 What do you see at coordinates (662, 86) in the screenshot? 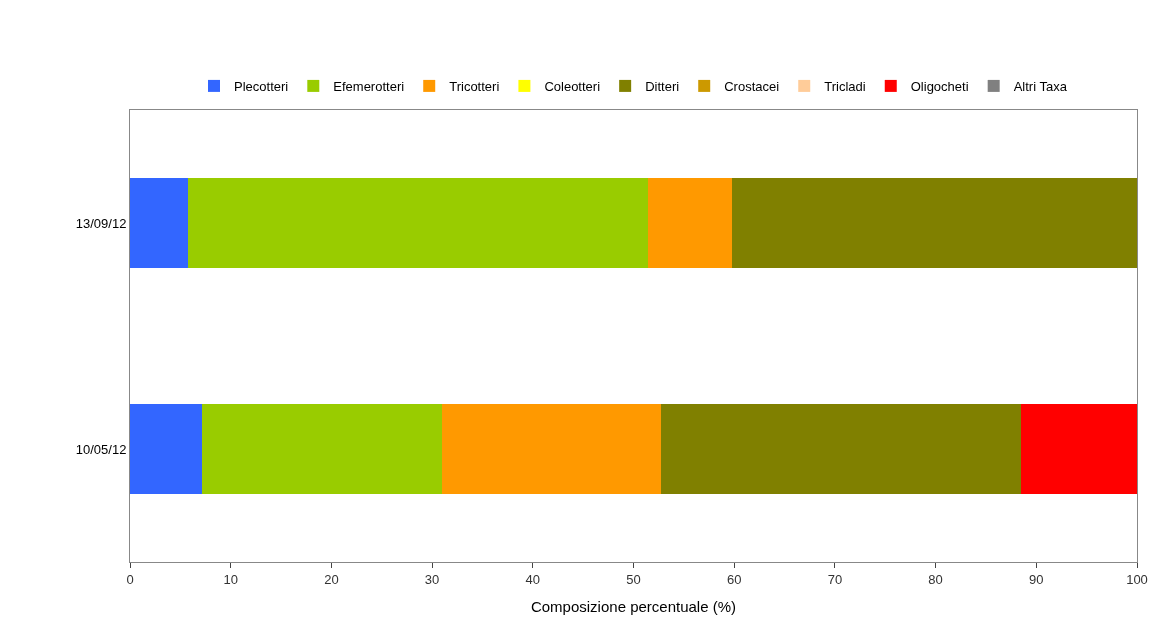
I see `legend-label: Ditteri` at bounding box center [662, 86].